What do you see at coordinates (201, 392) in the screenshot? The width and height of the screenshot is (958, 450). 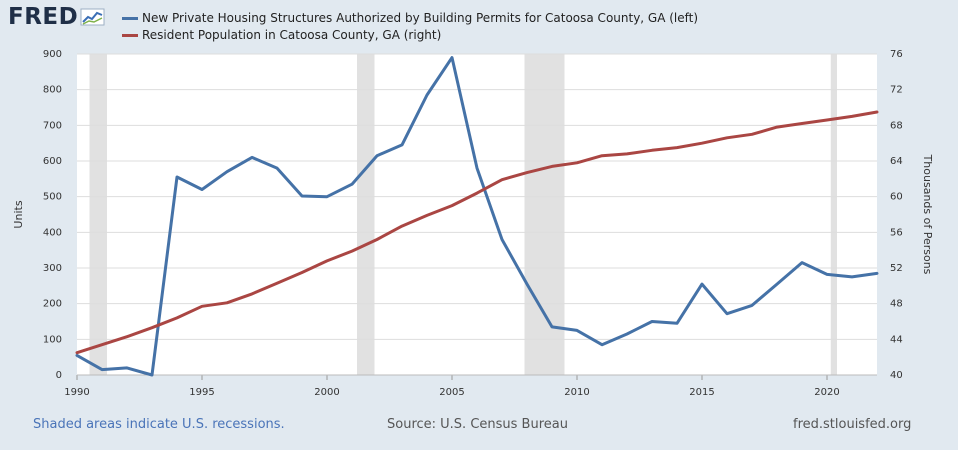 I see `x-tick-label: 1995` at bounding box center [201, 392].